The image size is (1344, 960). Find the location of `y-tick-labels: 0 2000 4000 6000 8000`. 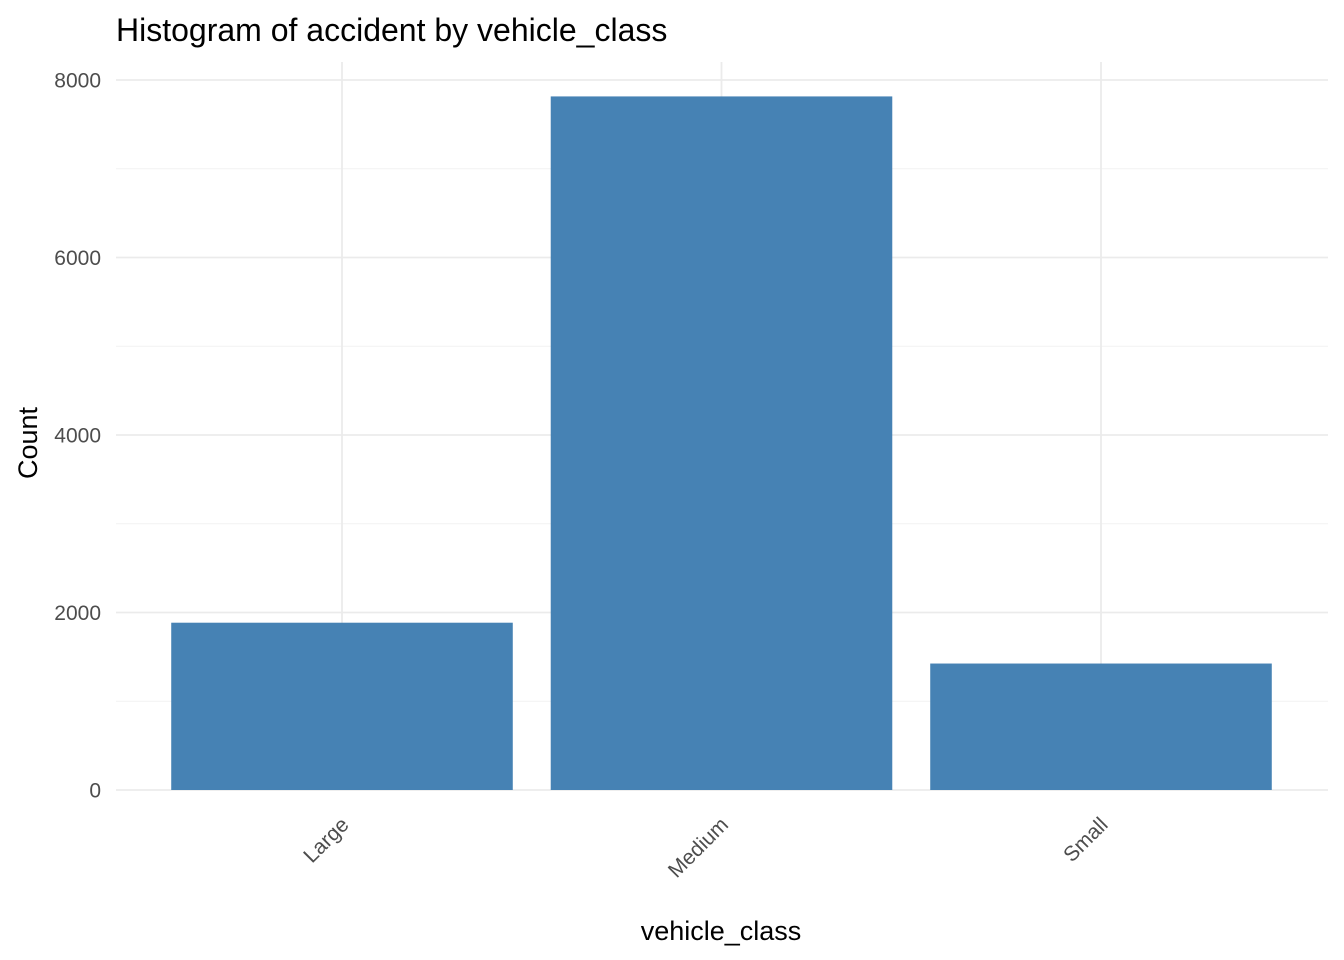

y-tick-labels: 0 2000 4000 6000 8000 is located at coordinates (77, 436).